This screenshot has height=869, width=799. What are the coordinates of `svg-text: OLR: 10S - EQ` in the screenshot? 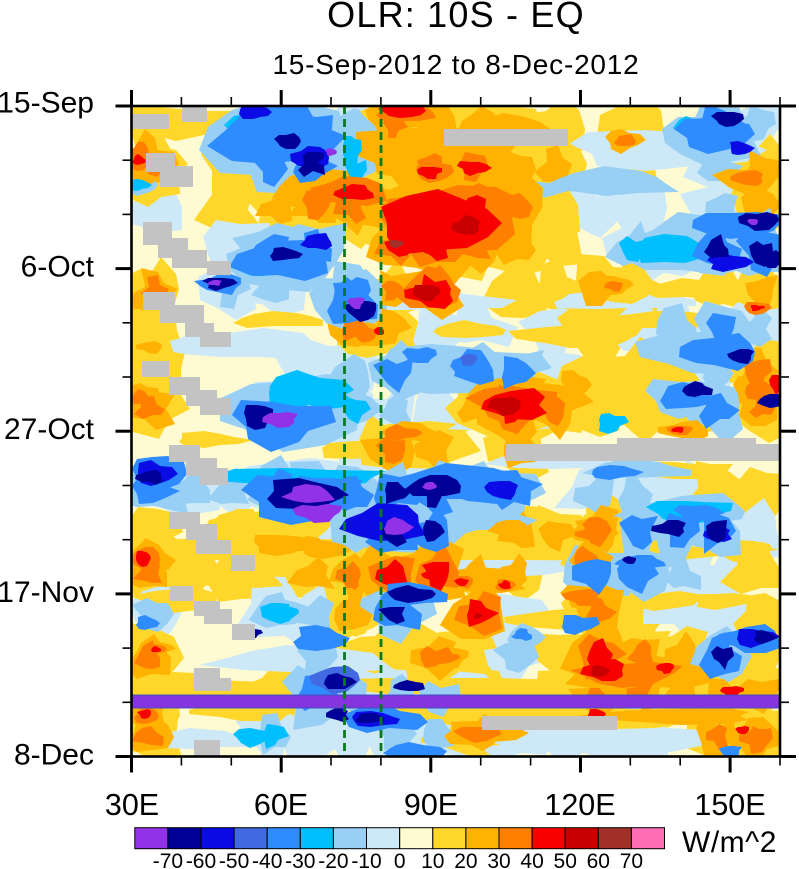 It's located at (456, 17).